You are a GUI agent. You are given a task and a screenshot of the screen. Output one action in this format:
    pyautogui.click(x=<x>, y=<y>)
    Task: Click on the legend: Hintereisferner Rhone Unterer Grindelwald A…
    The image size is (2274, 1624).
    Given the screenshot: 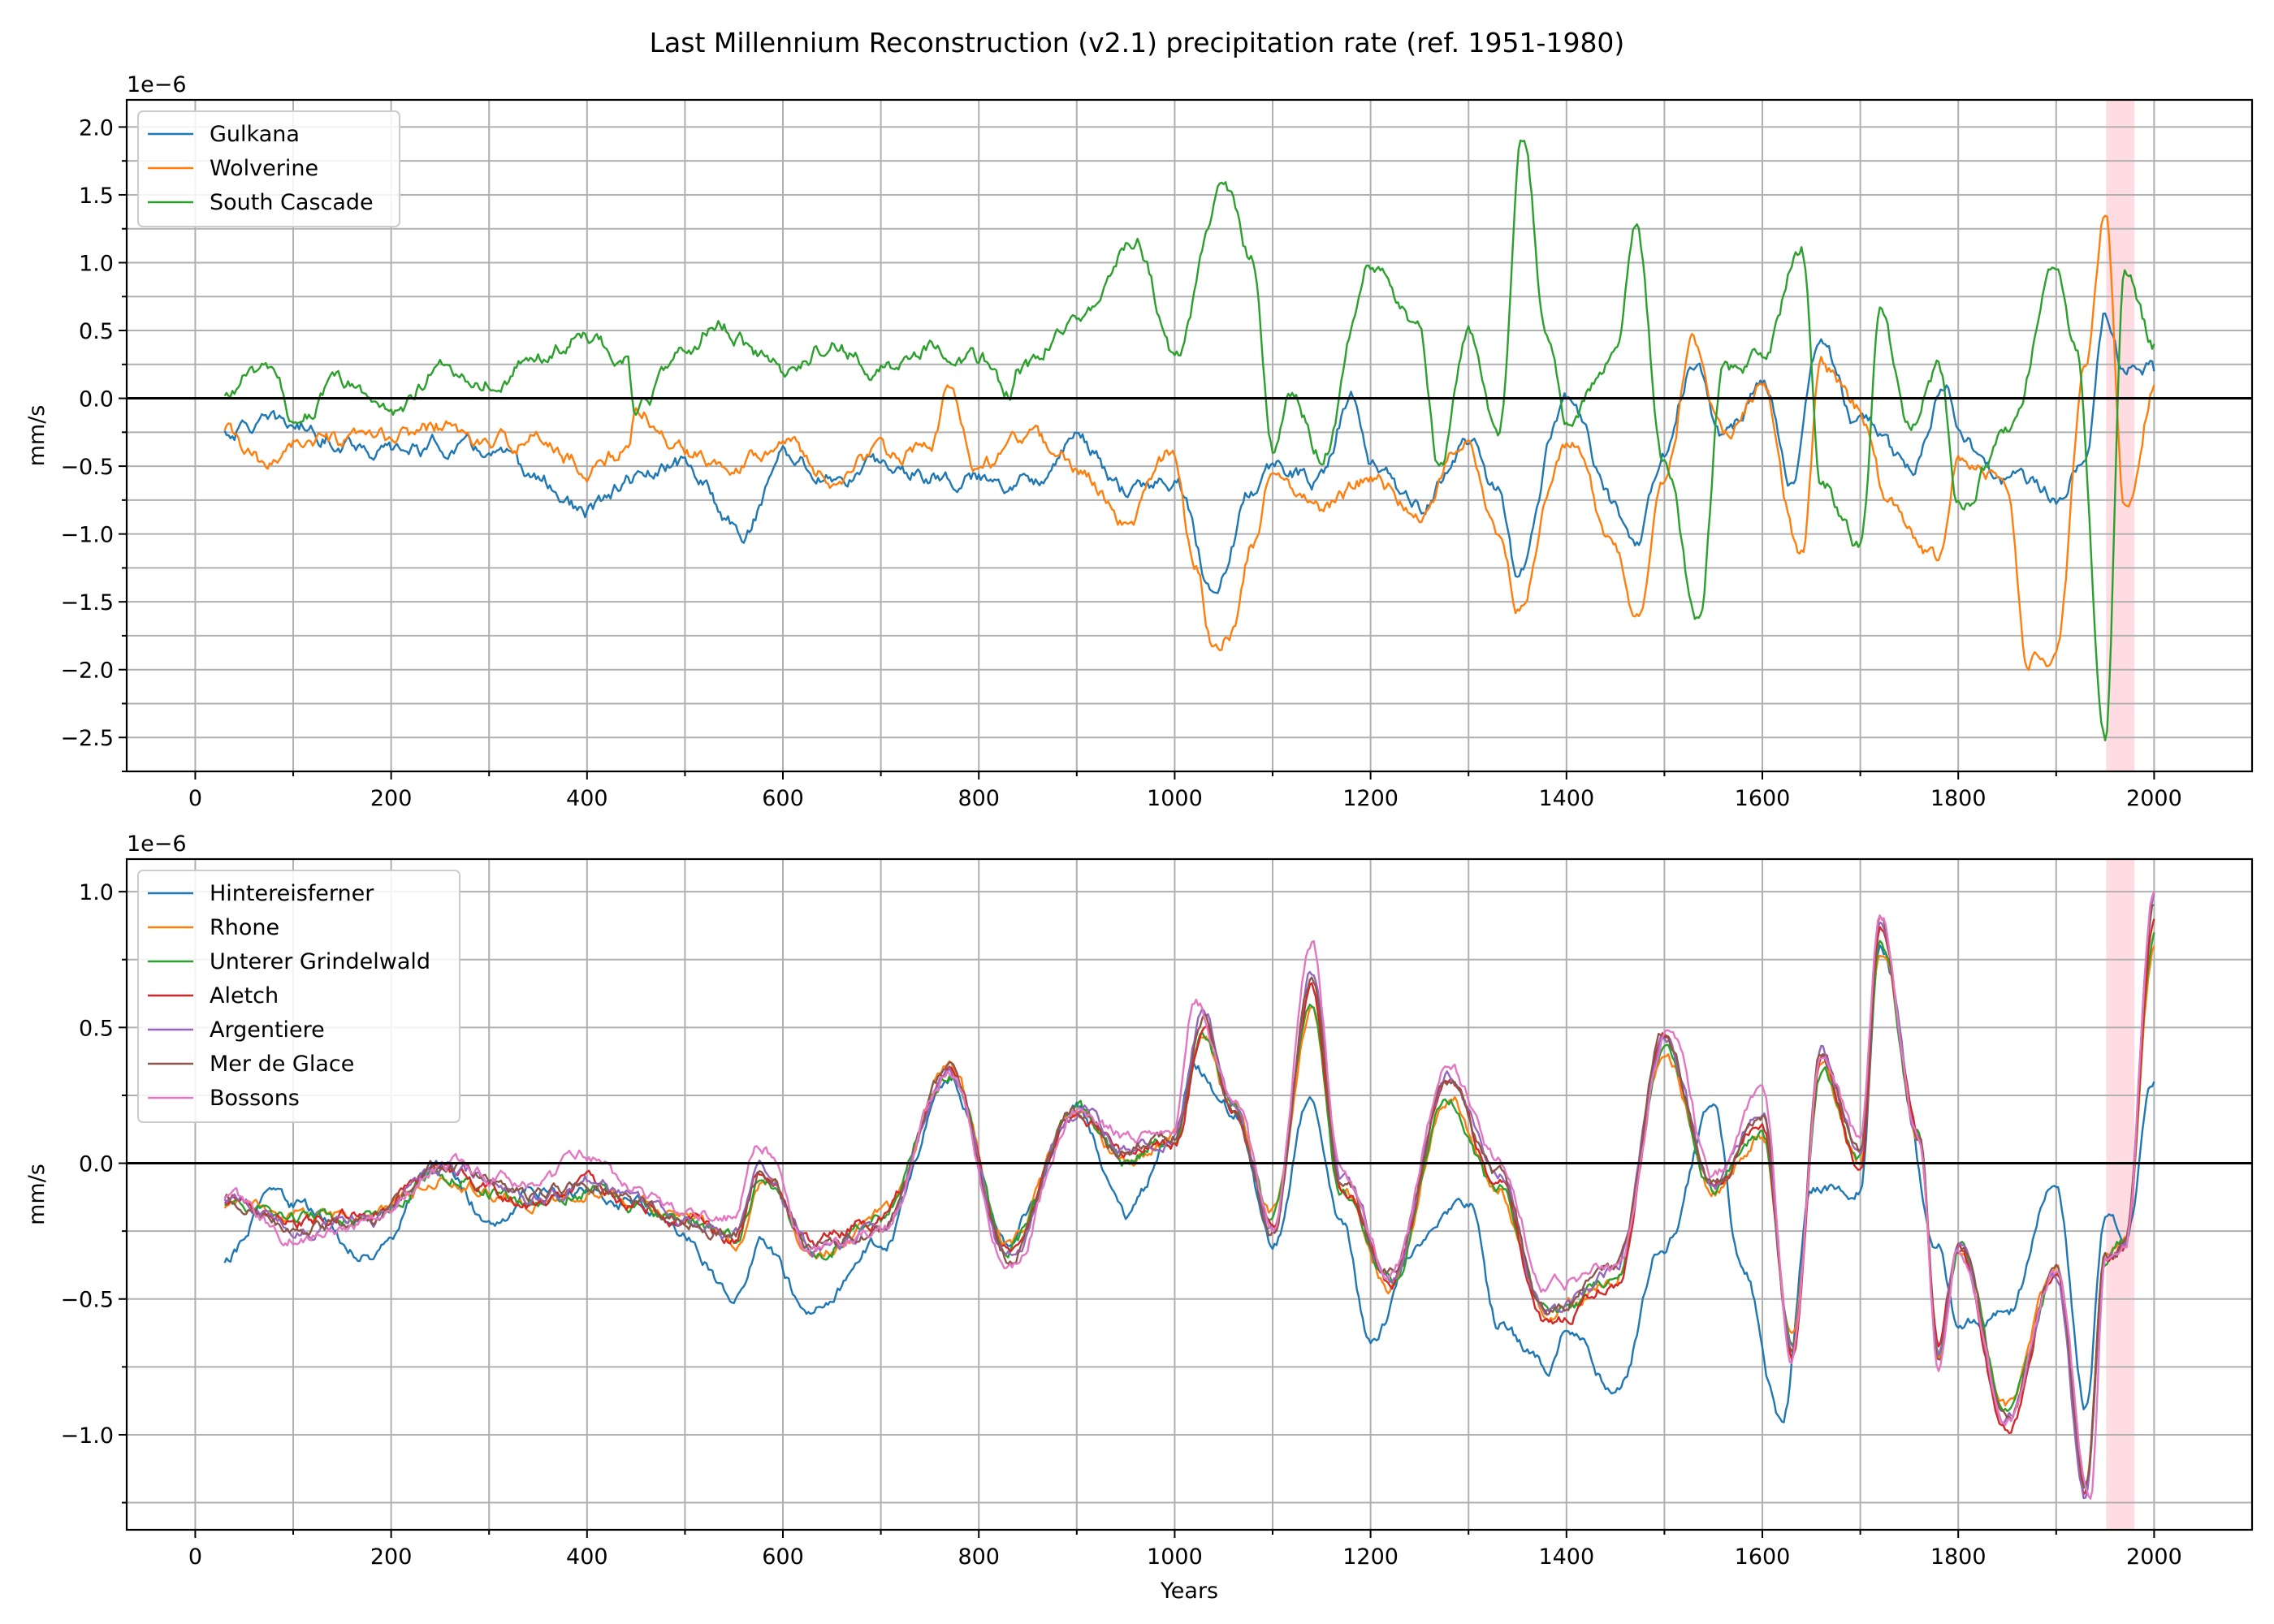 What is the action you would take?
    pyautogui.click(x=298, y=997)
    